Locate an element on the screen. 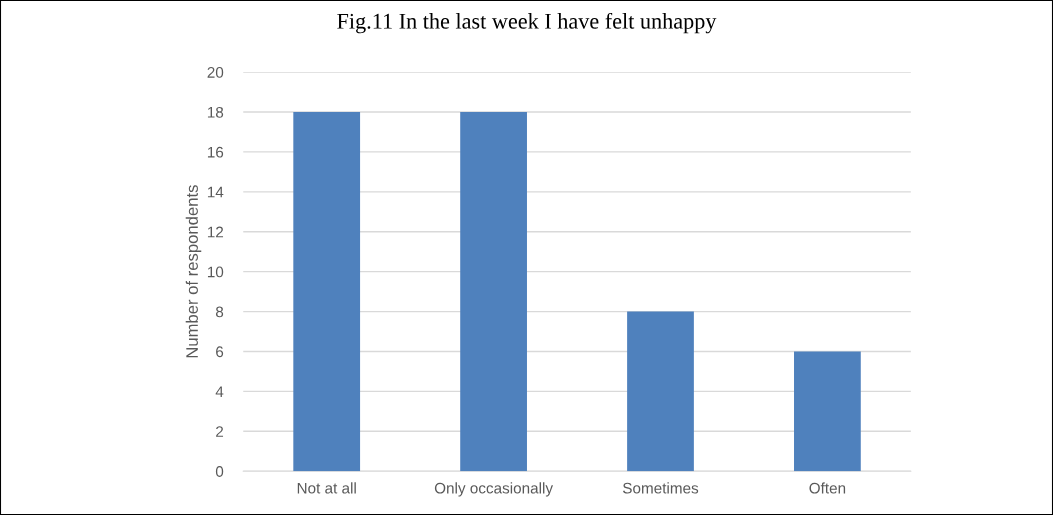 This screenshot has height=515, width=1053. y-tick-label: 18 is located at coordinates (215, 112).